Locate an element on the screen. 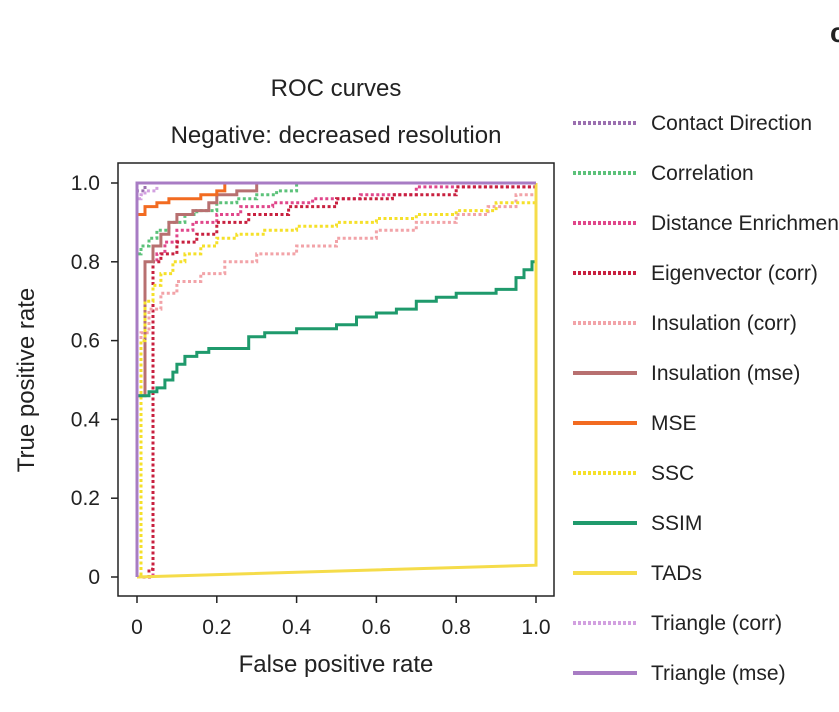 The width and height of the screenshot is (839, 712). chart-title: ROC curves is located at coordinates (336, 88).